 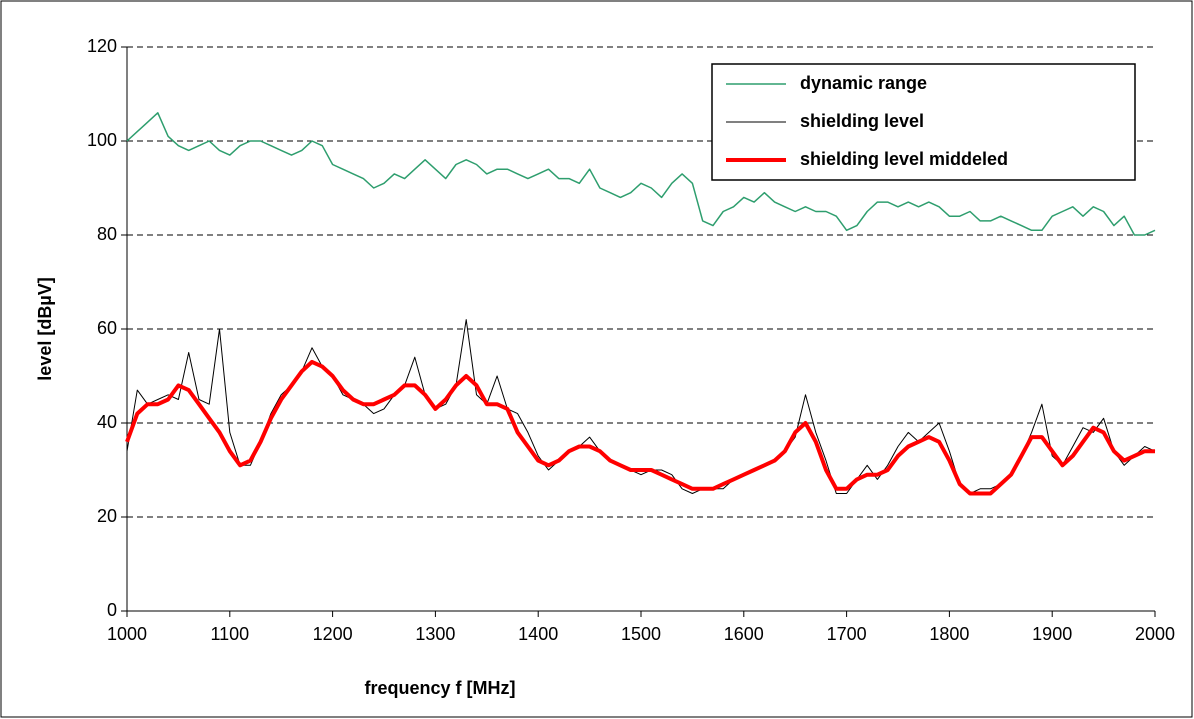 I want to click on legend-label: shielding level middeled, so click(x=904, y=159).